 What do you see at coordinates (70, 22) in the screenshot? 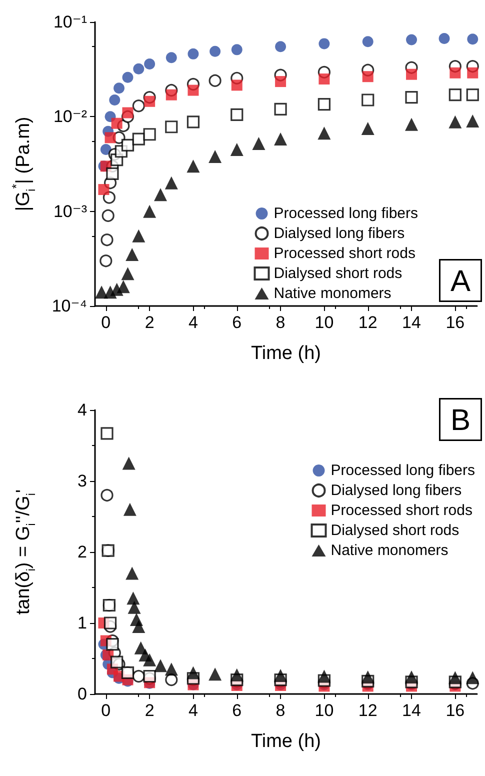
I see `y-tick-label: 10⁻¹` at bounding box center [70, 22].